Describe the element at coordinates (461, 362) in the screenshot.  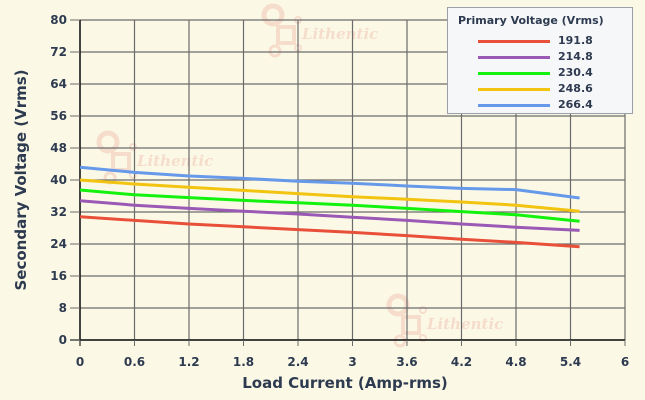
I see `svg-text: 4.2` at that location.